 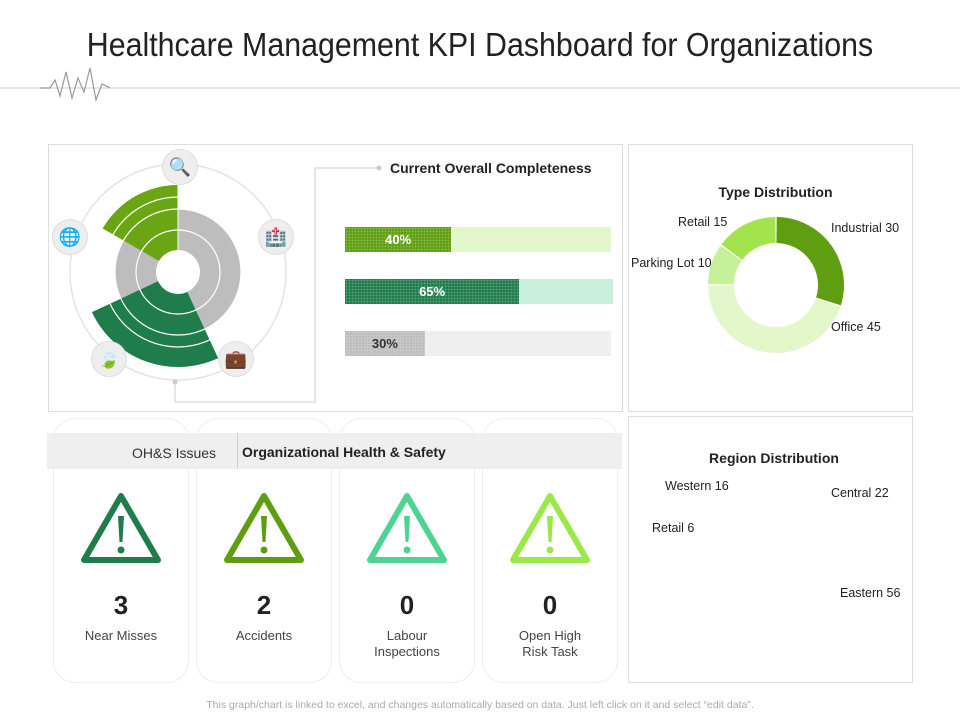 I want to click on ohs-header-divider, so click(x=237, y=451).